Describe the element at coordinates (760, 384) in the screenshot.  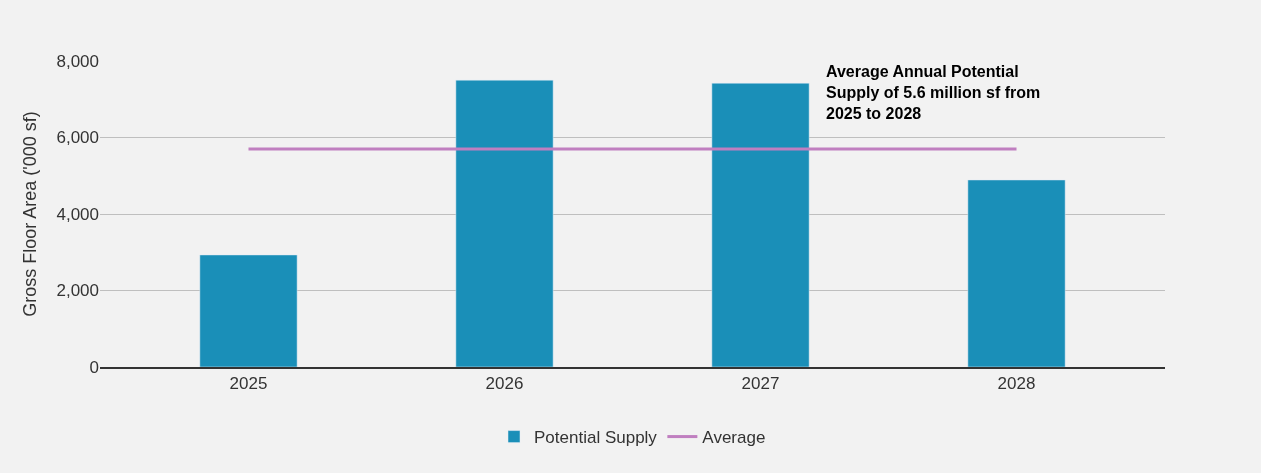
I see `x-tick-label: 2027` at that location.